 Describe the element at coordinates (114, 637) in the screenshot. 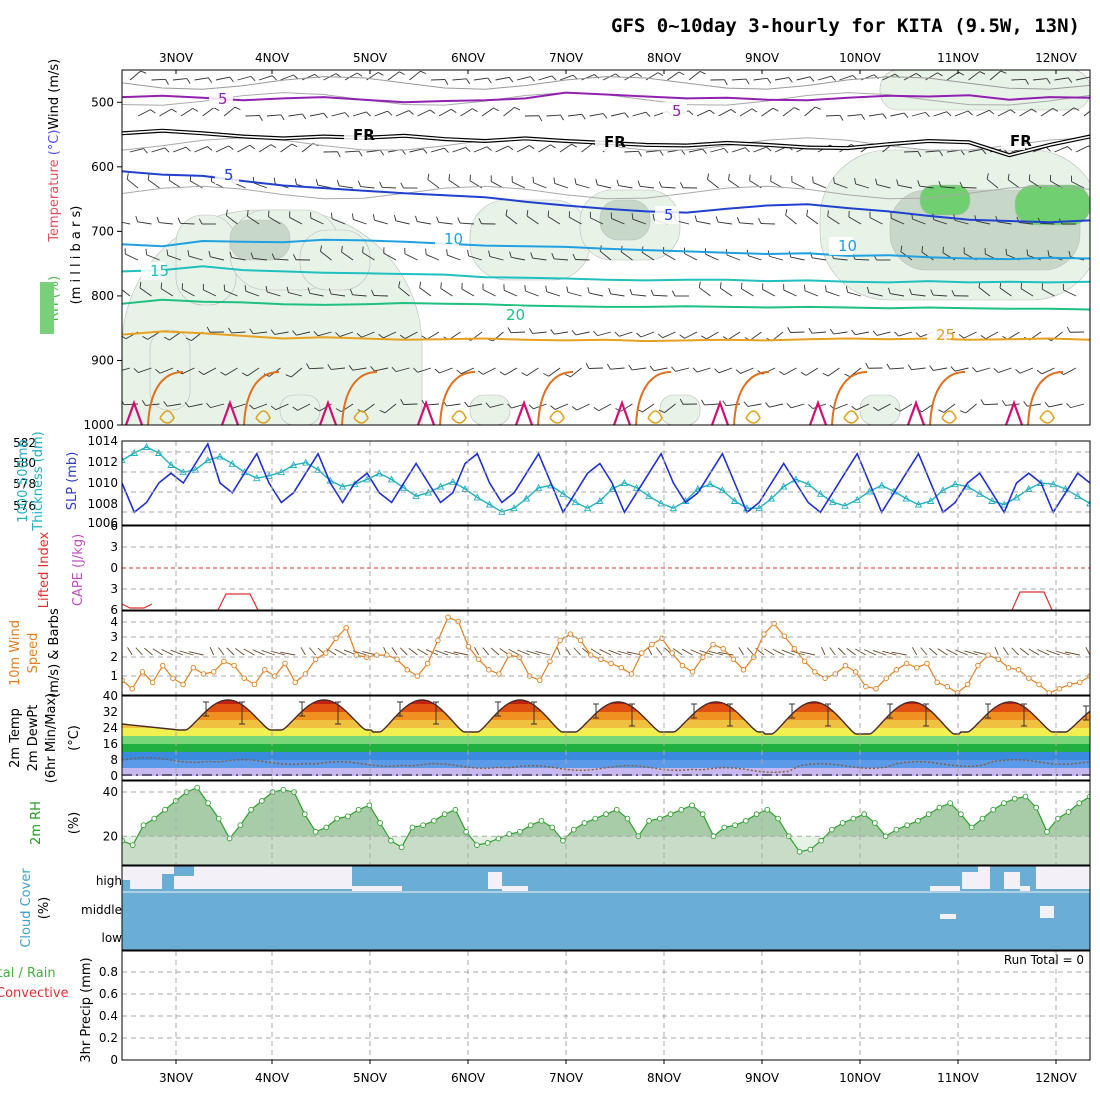

I see `wind-tick-1: 3` at that location.